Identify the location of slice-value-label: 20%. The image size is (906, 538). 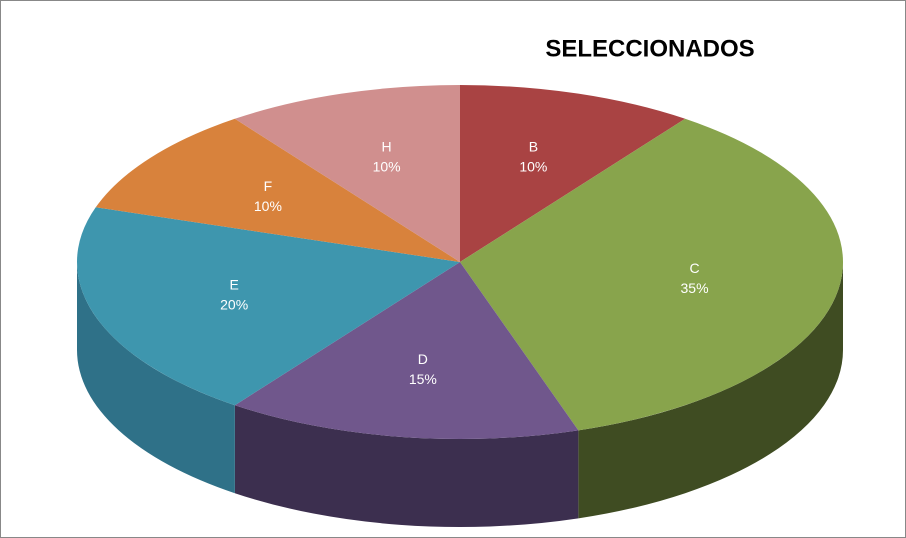
(234, 305).